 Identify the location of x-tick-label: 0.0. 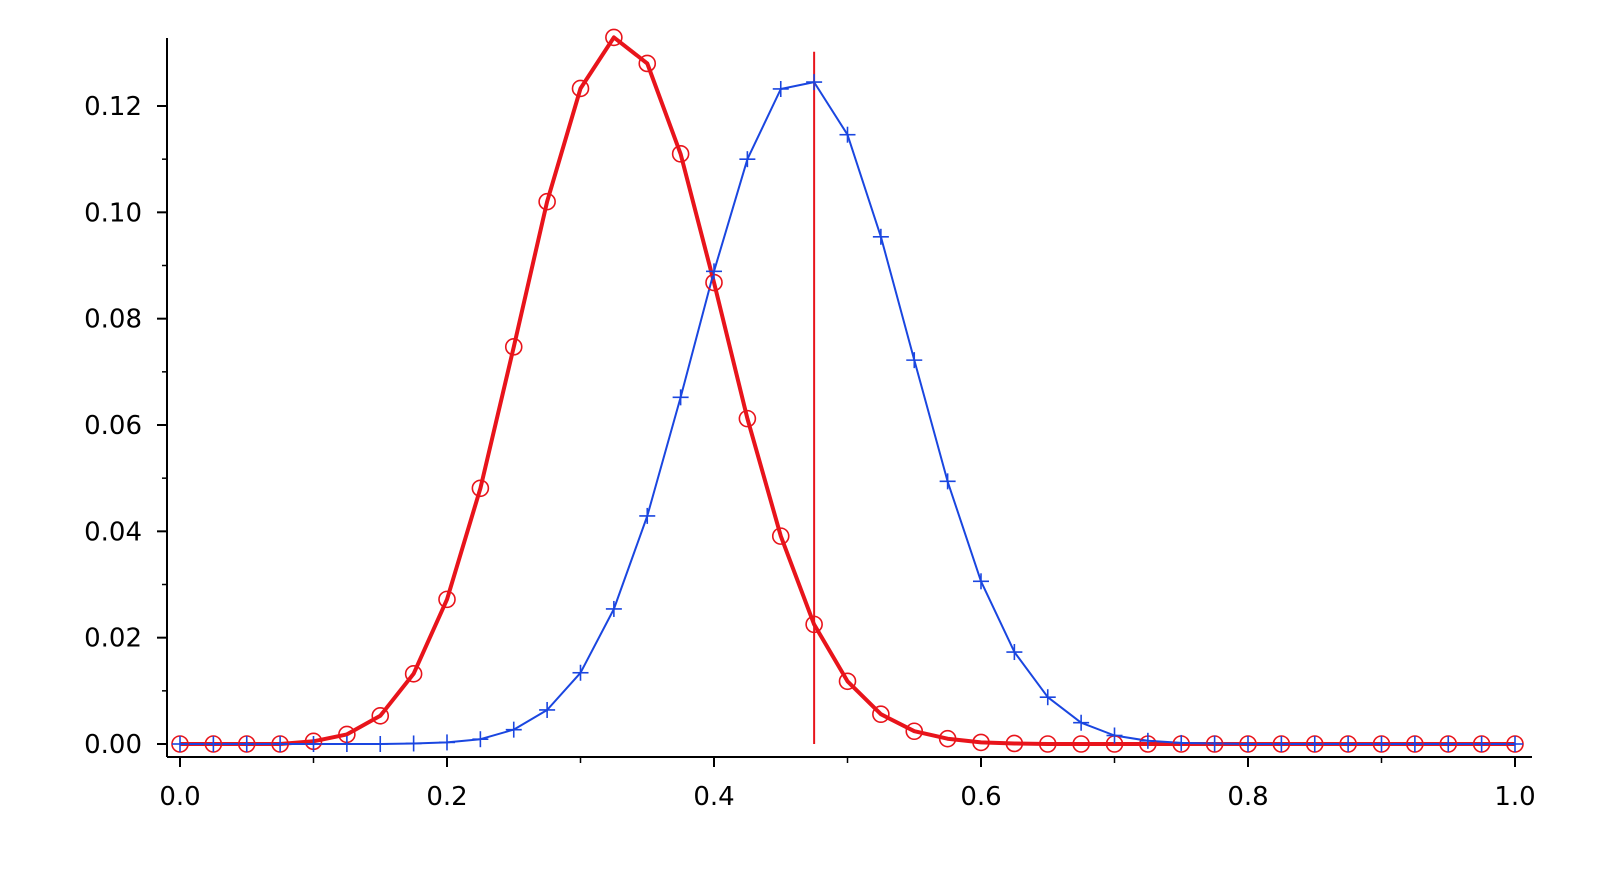
(179, 797).